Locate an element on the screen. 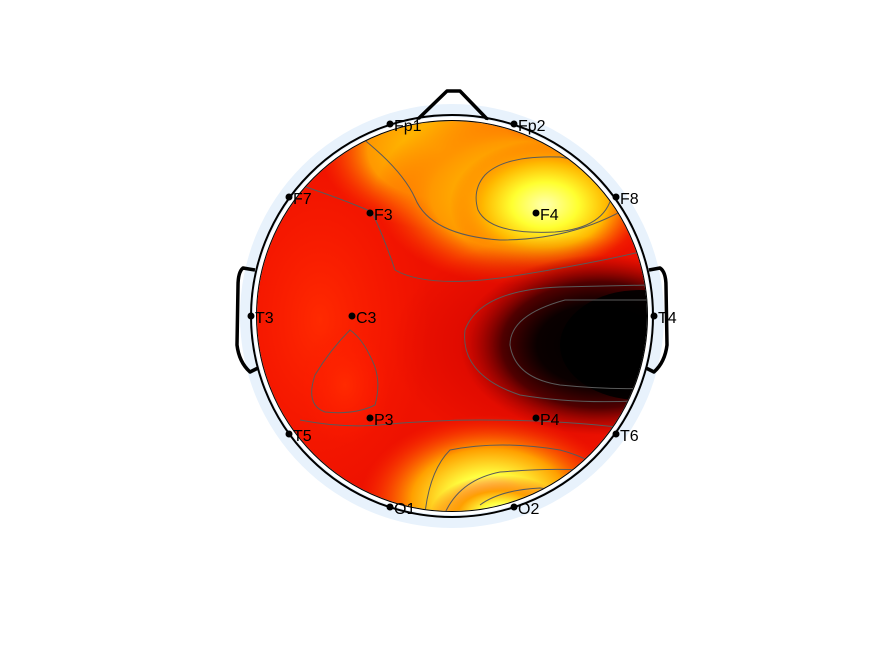 Image resolution: width=875 pixels, height=656 pixels. electrode-c3: C3 is located at coordinates (362, 318).